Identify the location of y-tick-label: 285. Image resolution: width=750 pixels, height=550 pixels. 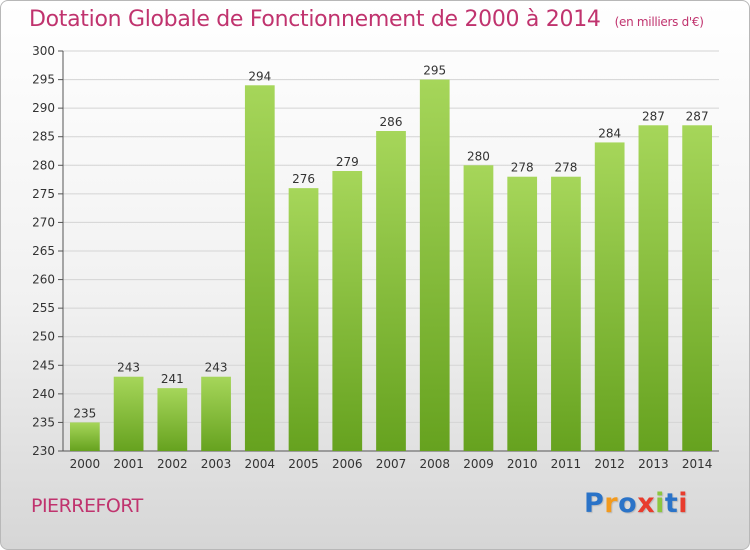
(43, 137).